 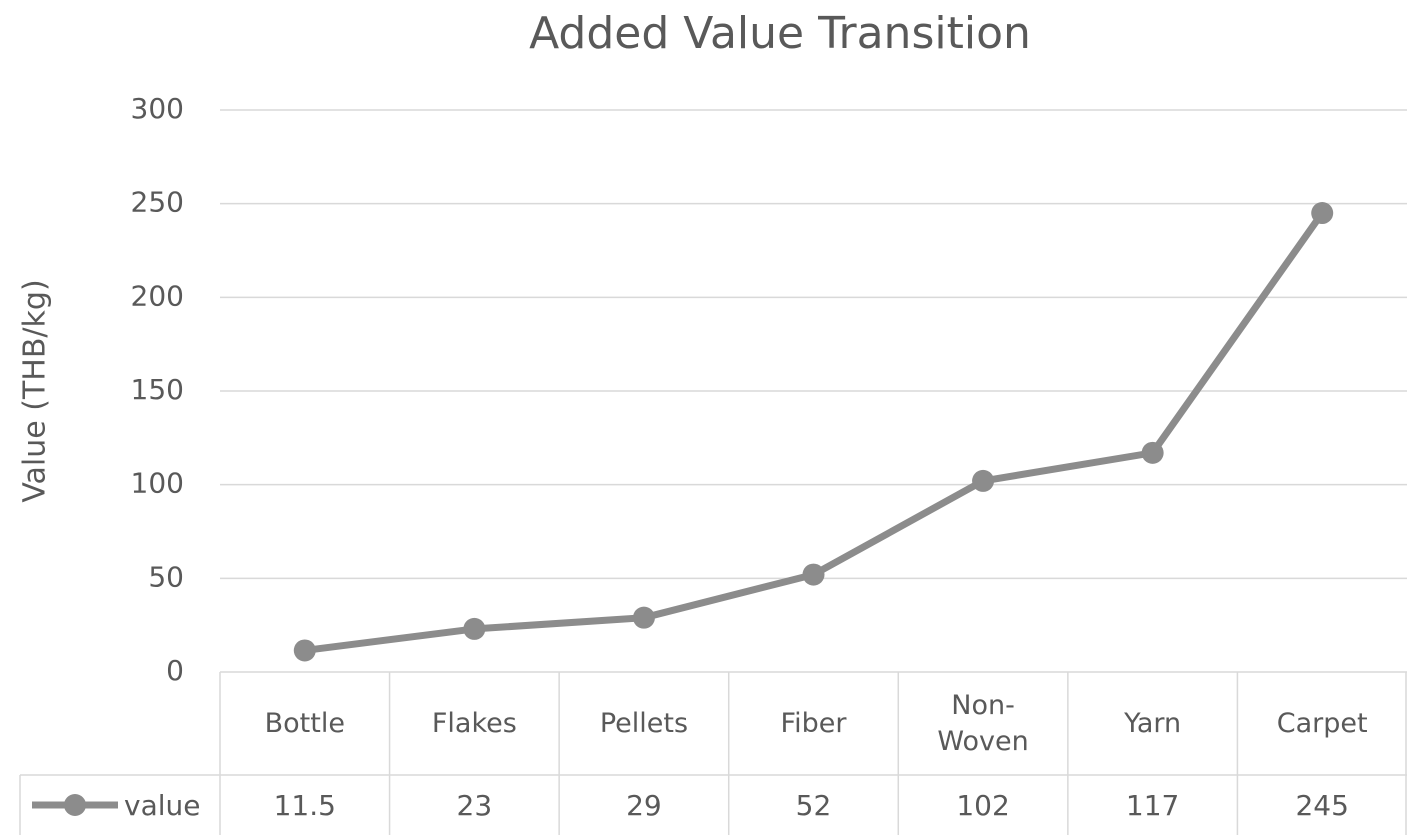 I want to click on chart-title: Added Value Transition, so click(x=780, y=33).